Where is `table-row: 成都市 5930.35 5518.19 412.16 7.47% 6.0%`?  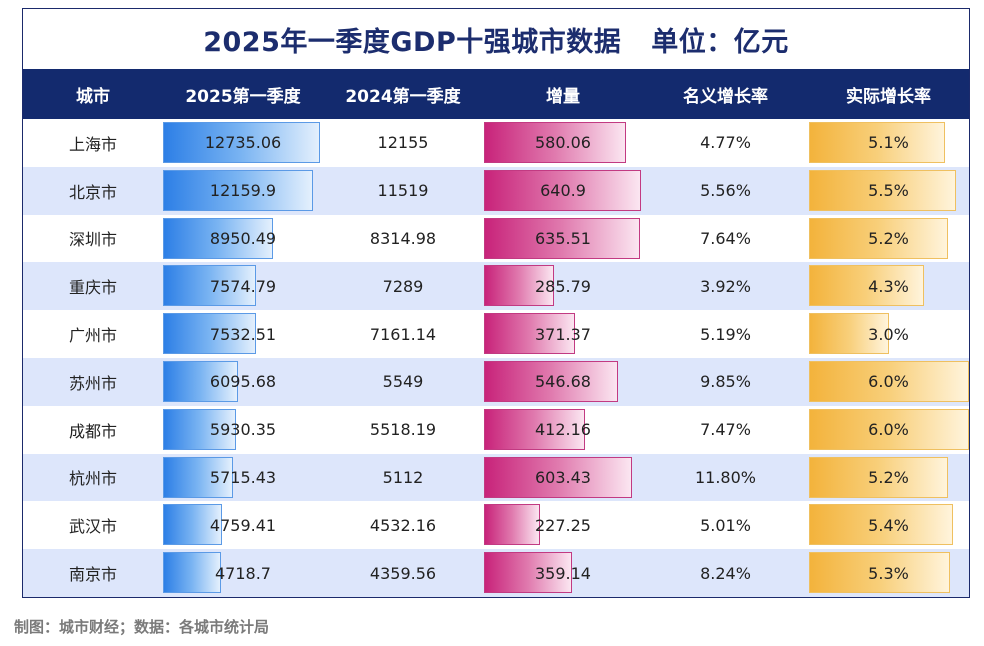 table-row: 成都市 5930.35 5518.19 412.16 7.47% 6.0% is located at coordinates (496, 430).